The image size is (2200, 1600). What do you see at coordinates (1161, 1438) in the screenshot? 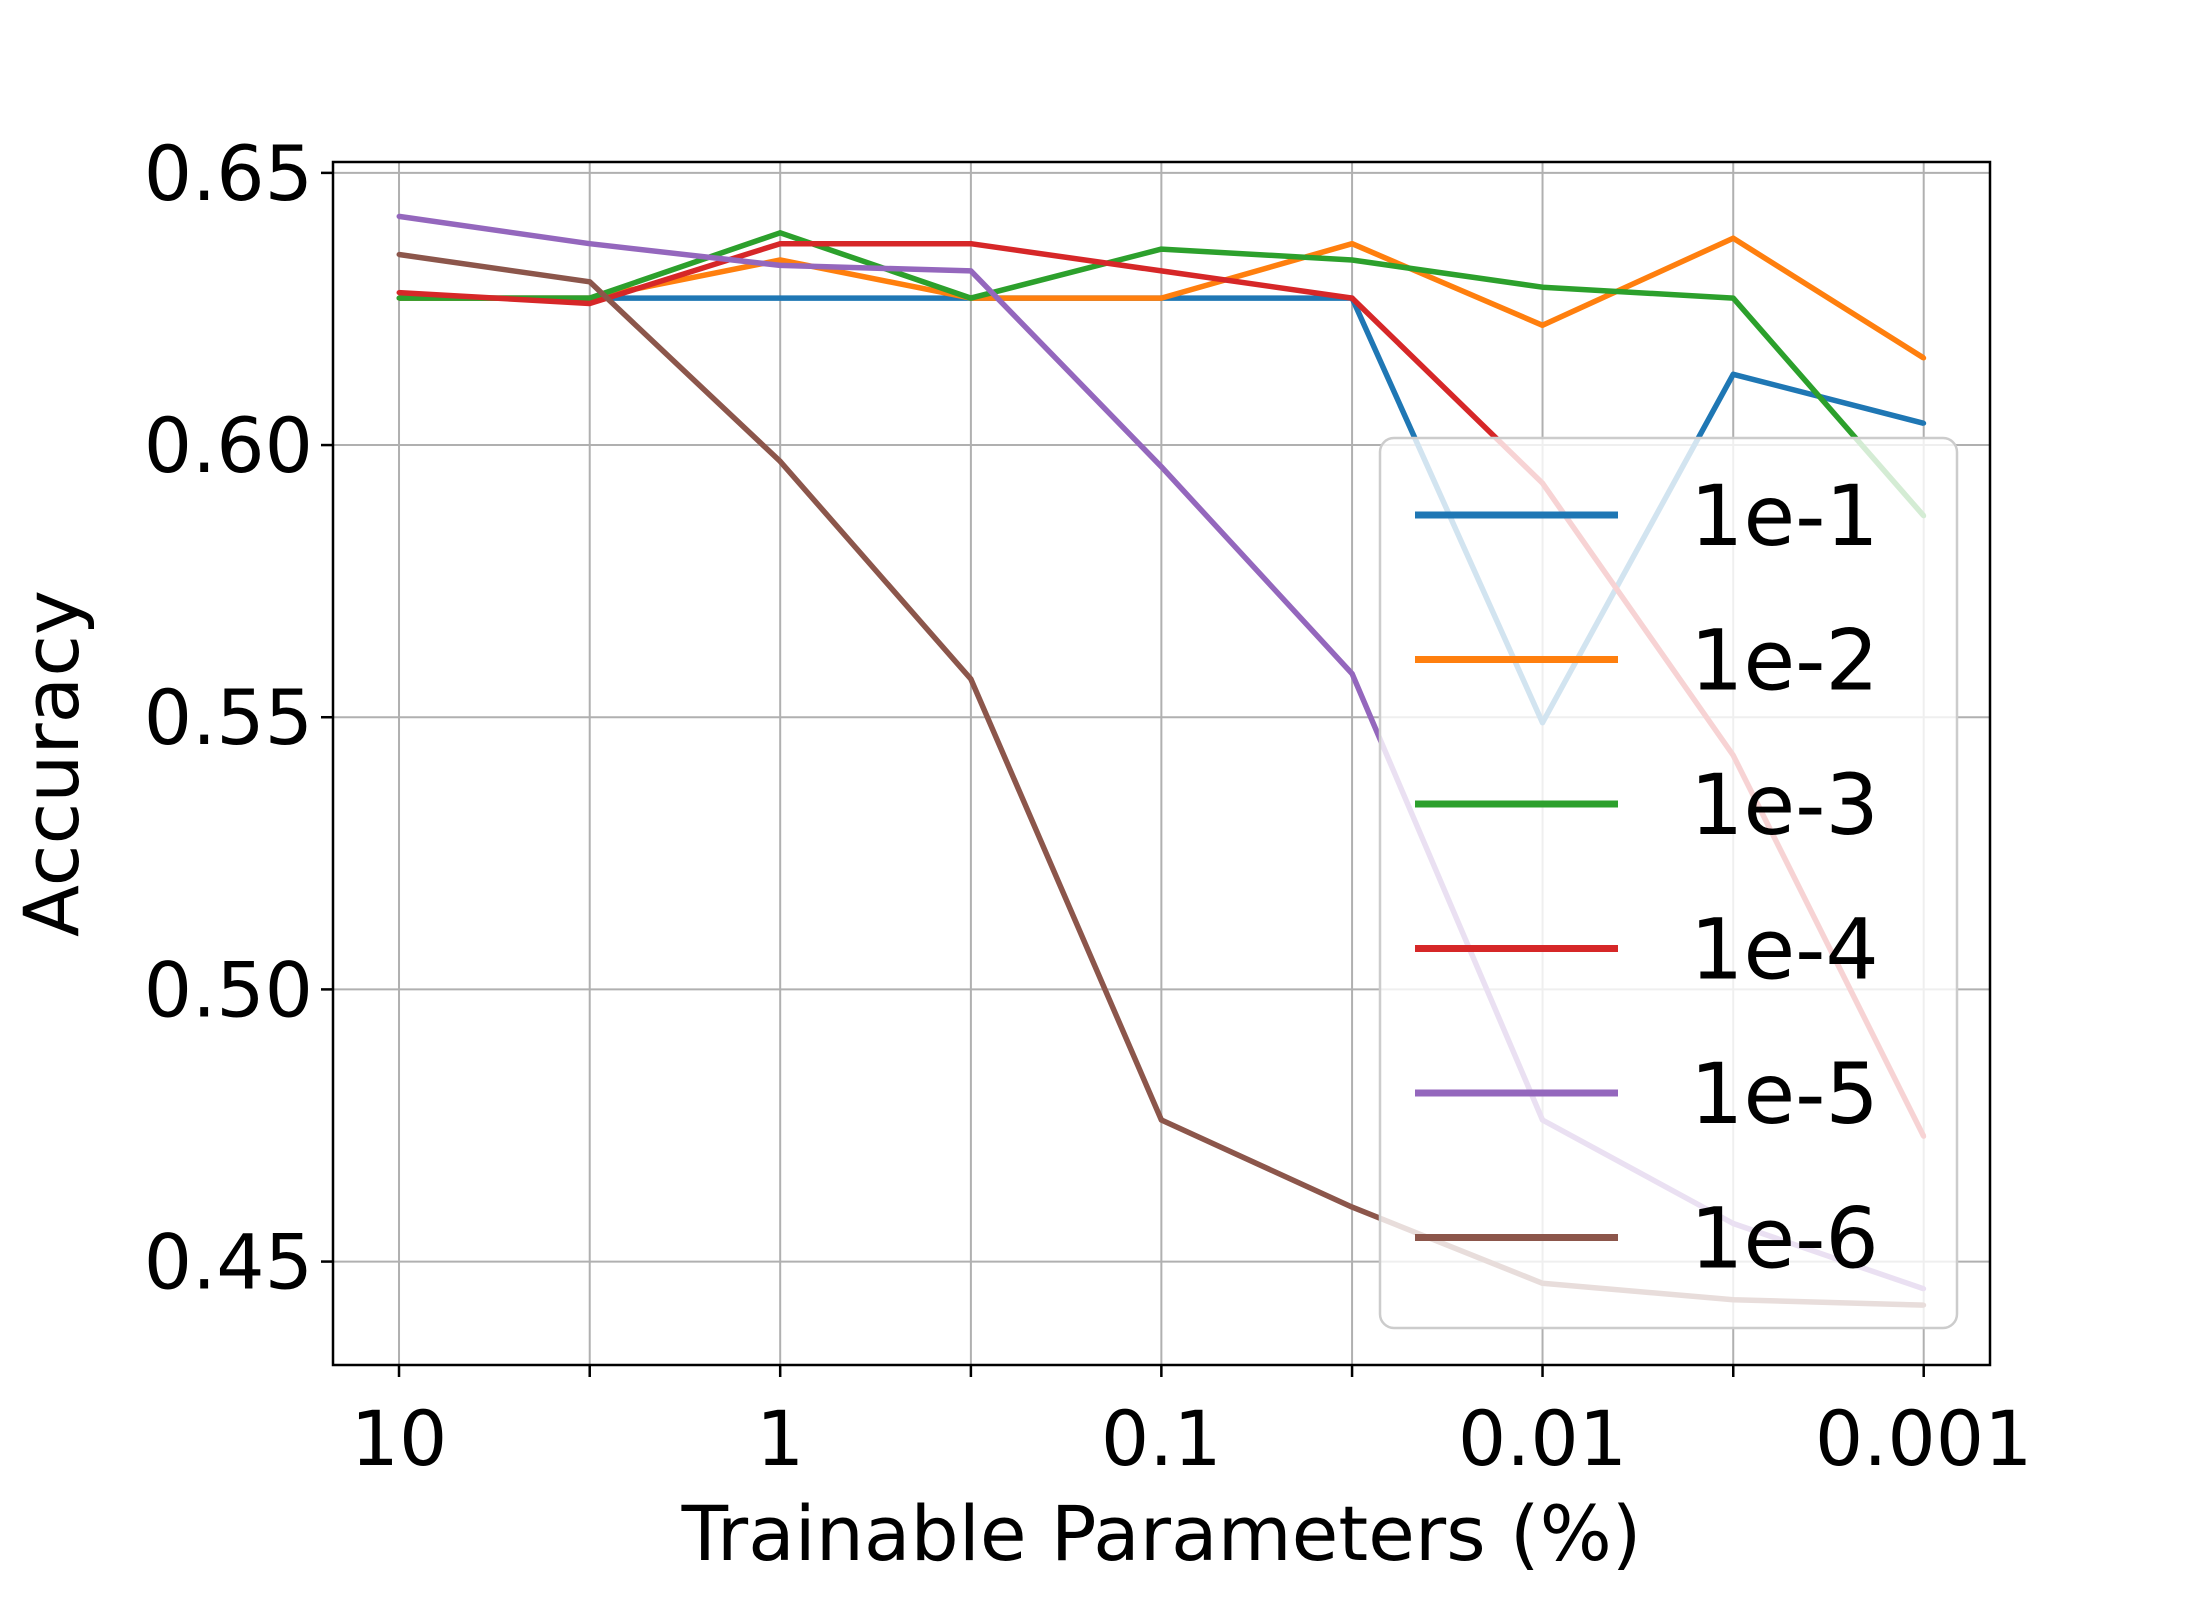
I see `x-tick-label: 0.1` at bounding box center [1161, 1438].